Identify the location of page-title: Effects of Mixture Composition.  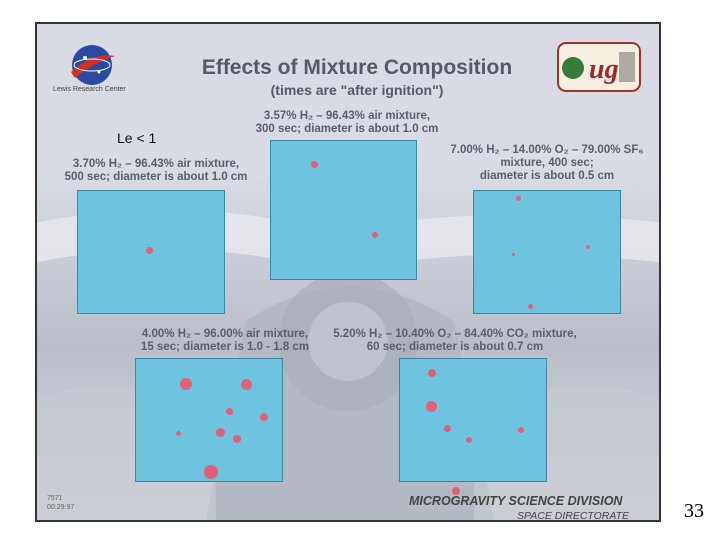
(357, 67).